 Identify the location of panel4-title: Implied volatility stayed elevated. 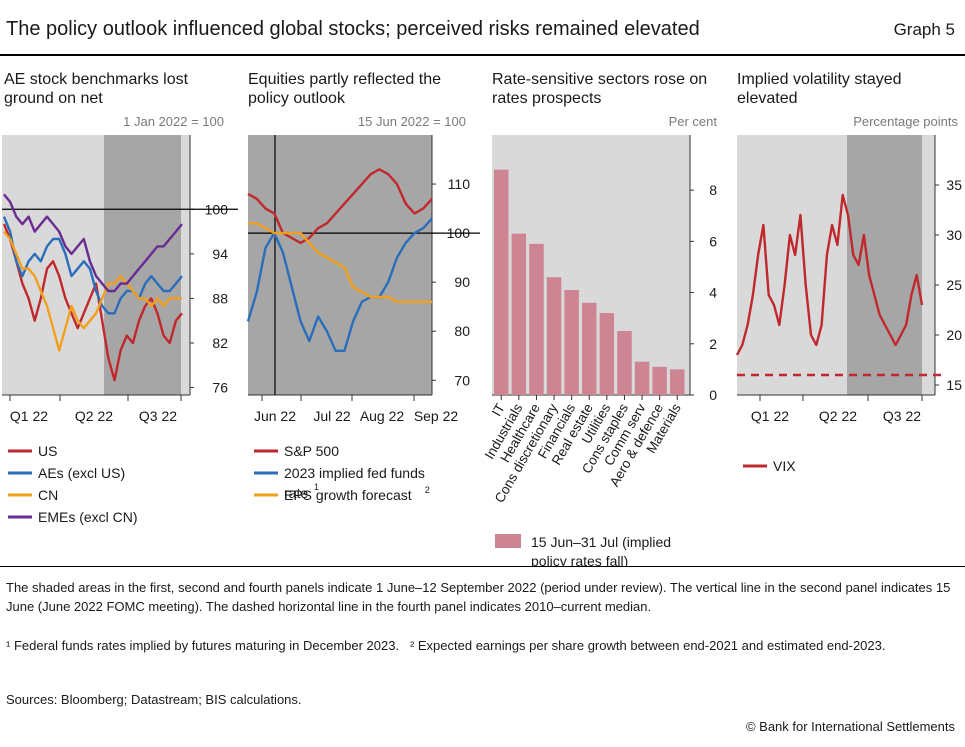
(819, 89).